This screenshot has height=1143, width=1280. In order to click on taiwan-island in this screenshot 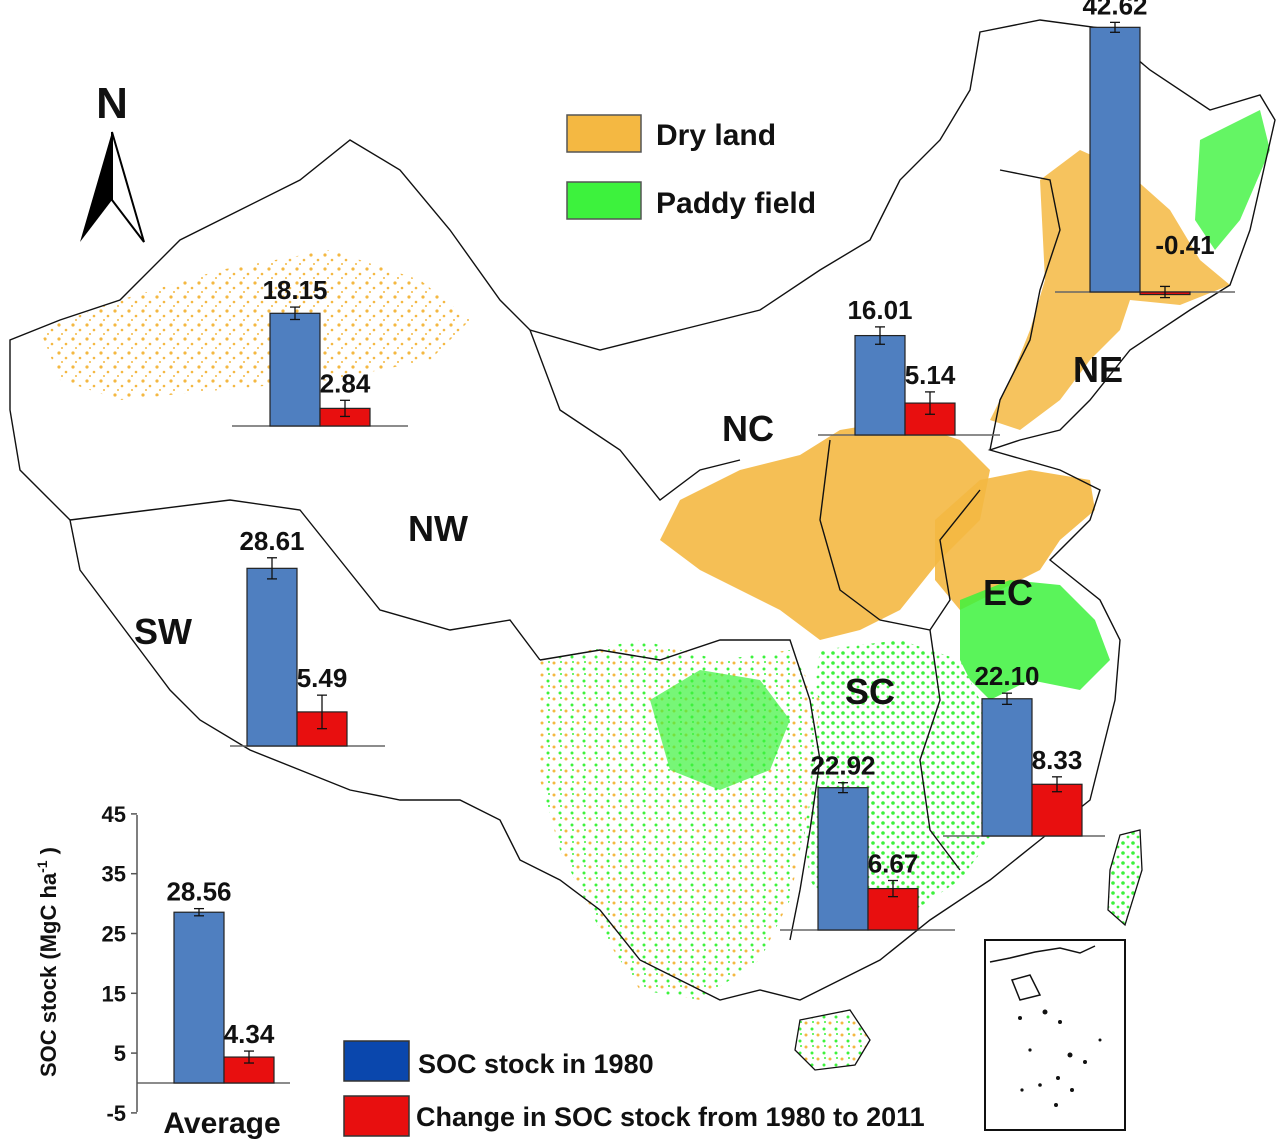, I will do `click(1125, 878)`.